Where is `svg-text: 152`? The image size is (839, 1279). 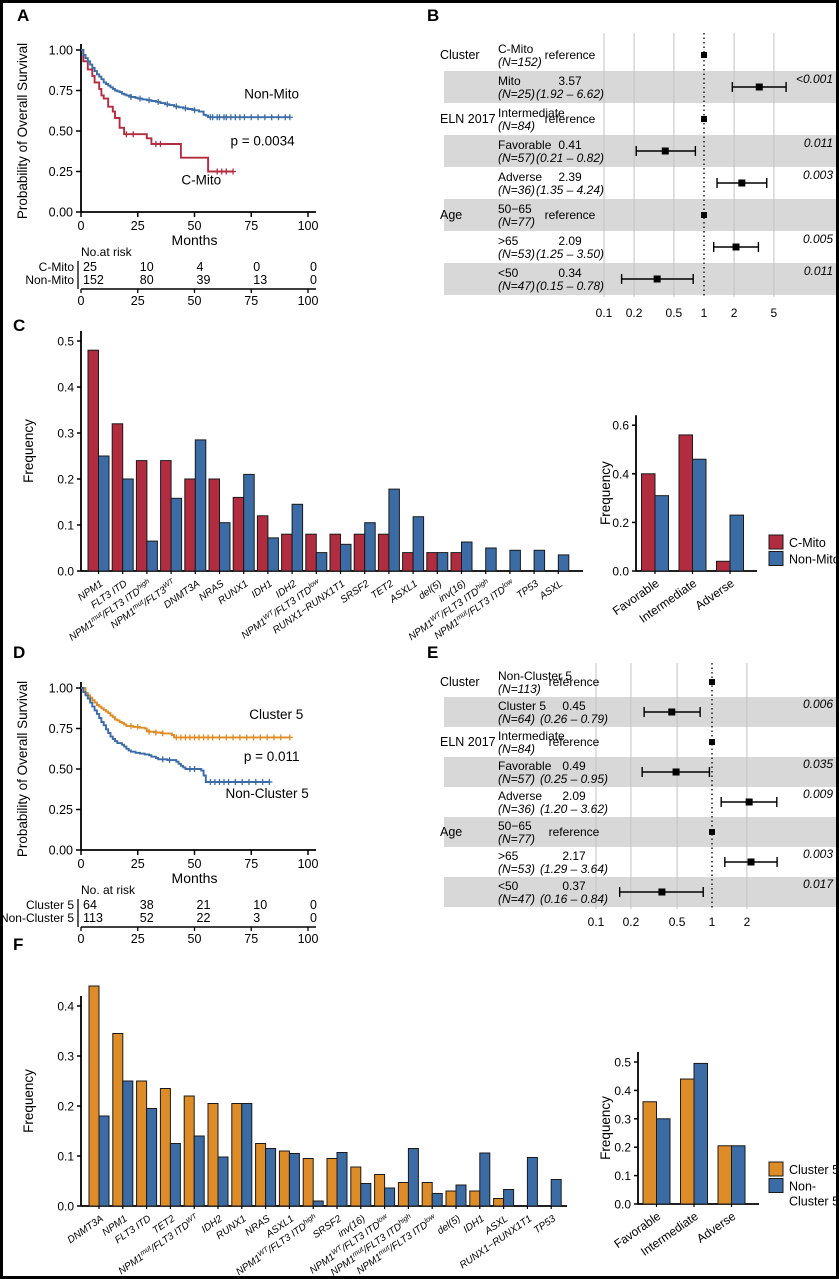 svg-text: 152 is located at coordinates (93, 280).